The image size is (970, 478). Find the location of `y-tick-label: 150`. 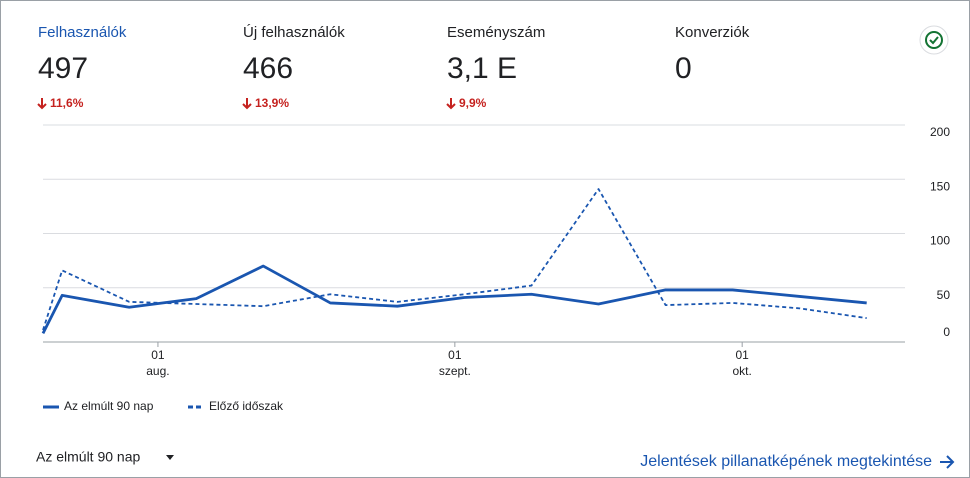

y-tick-label: 150 is located at coordinates (940, 186).